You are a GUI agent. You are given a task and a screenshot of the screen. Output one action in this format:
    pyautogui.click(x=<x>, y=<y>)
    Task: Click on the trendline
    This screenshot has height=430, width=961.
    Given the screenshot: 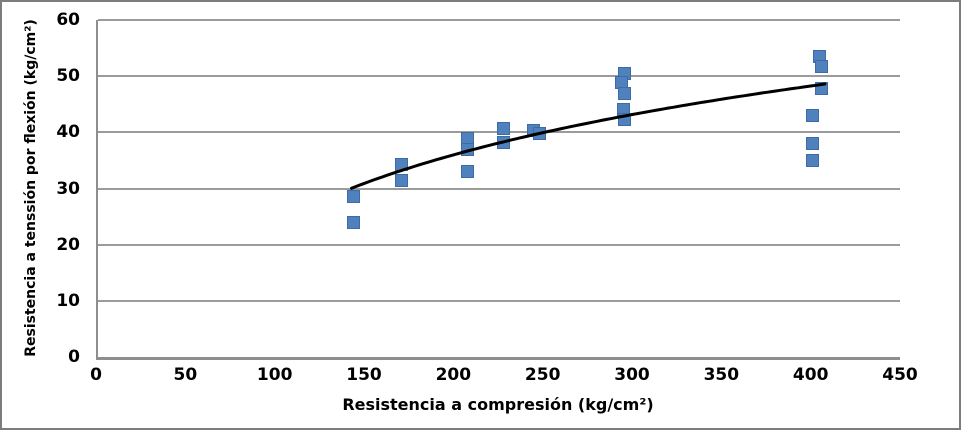 What is the action you would take?
    pyautogui.click(x=588, y=136)
    